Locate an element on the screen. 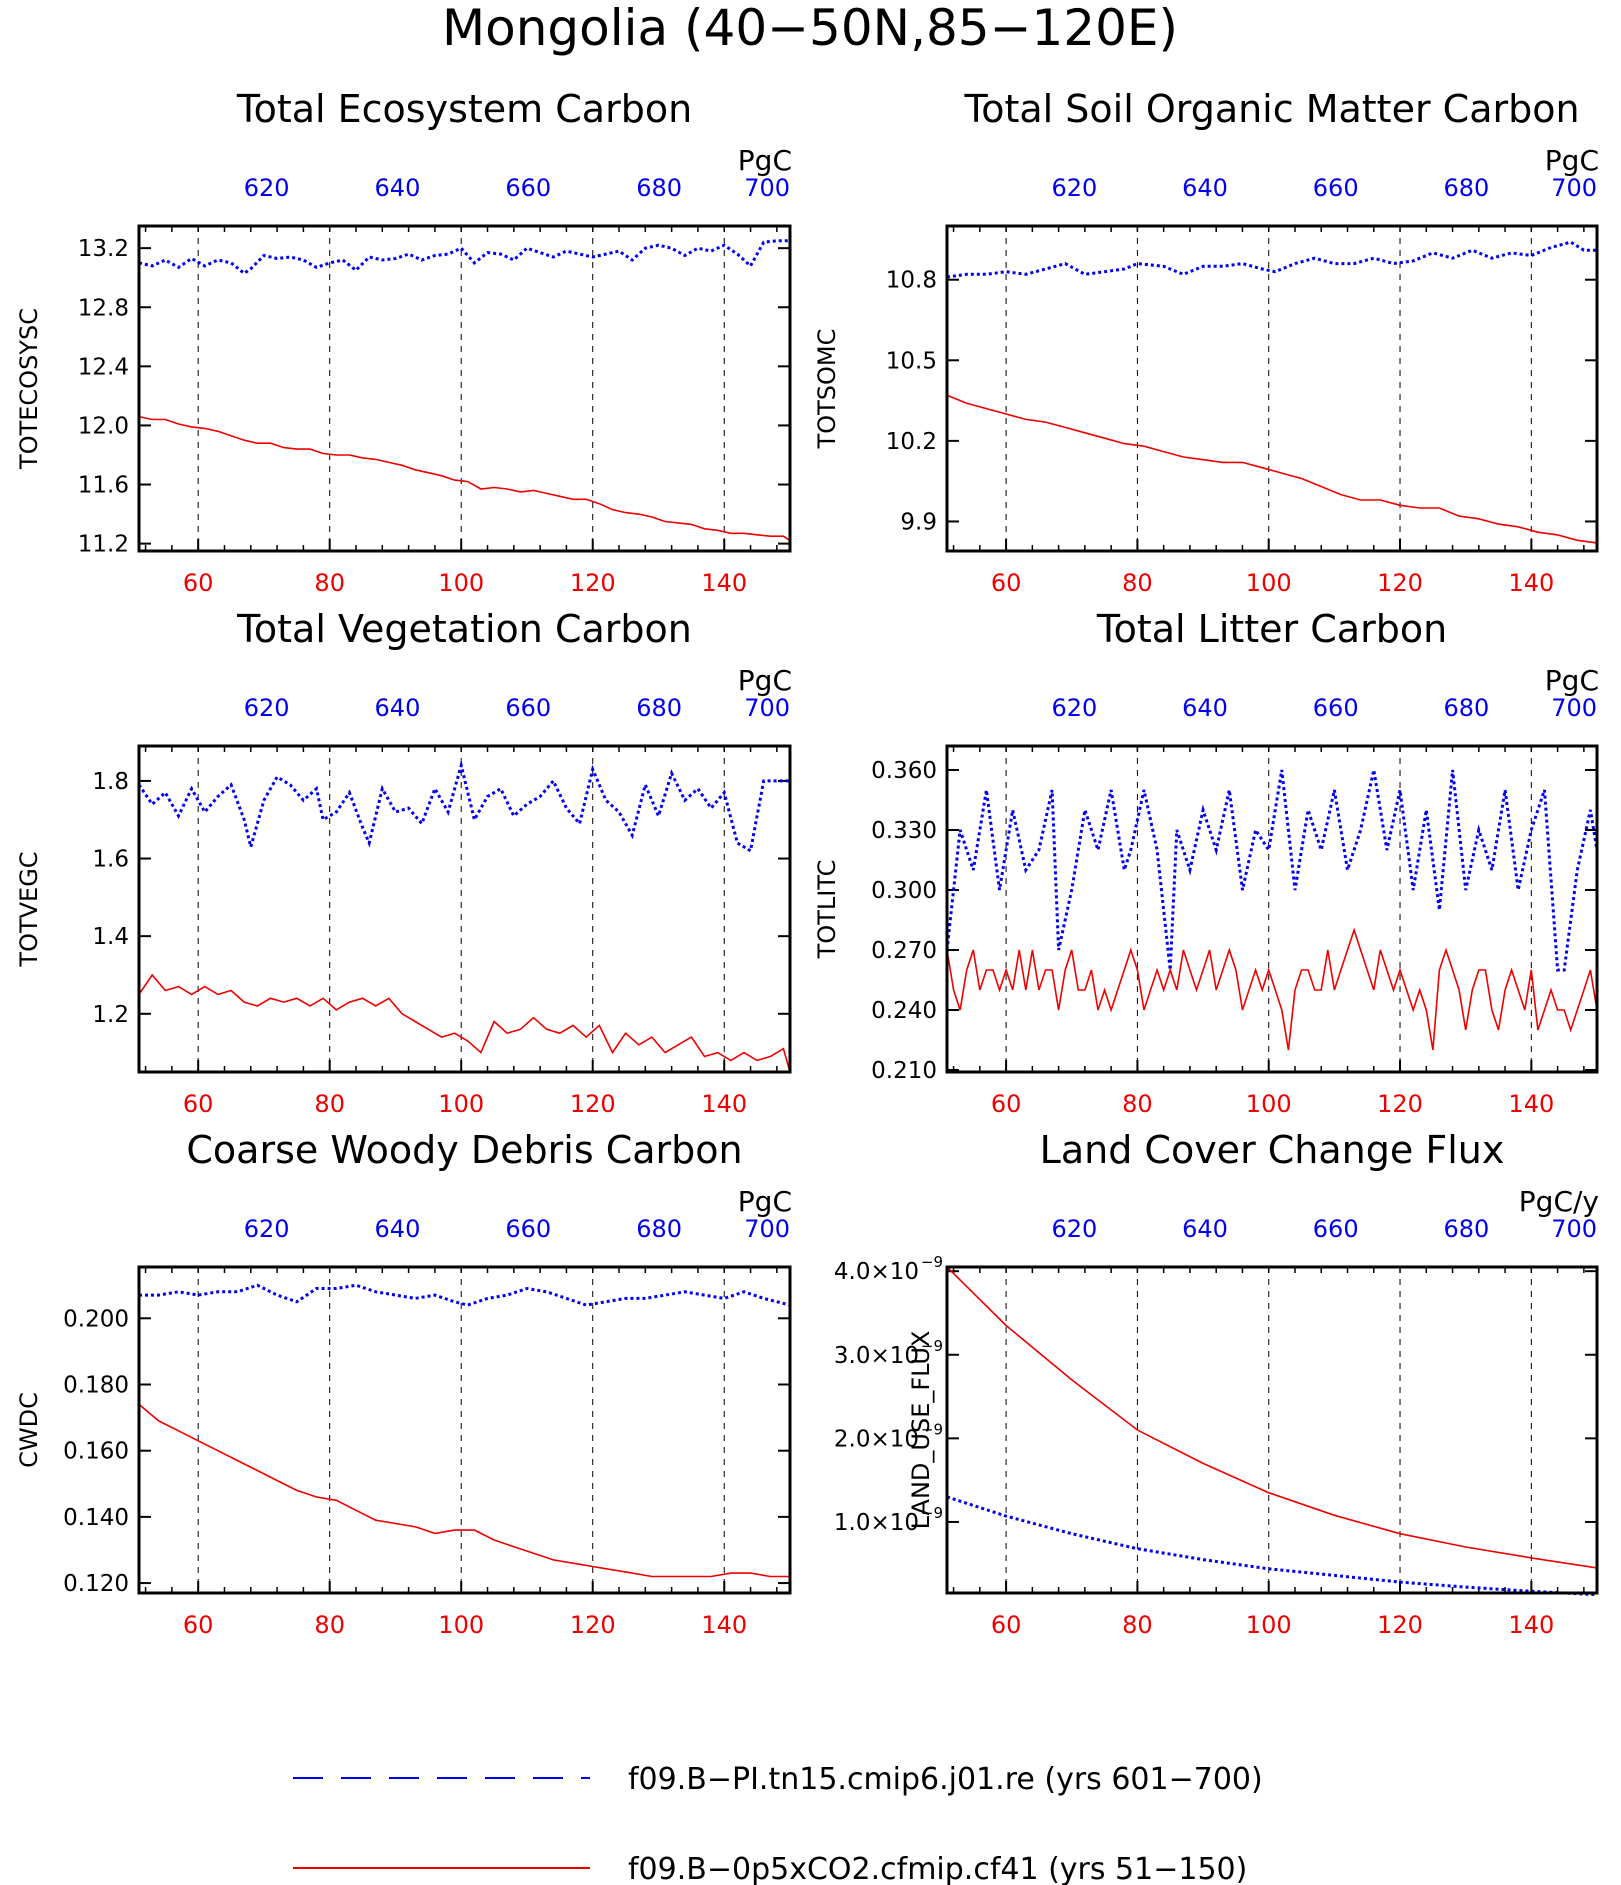  y-tick-label: 1.4 is located at coordinates (110, 937).